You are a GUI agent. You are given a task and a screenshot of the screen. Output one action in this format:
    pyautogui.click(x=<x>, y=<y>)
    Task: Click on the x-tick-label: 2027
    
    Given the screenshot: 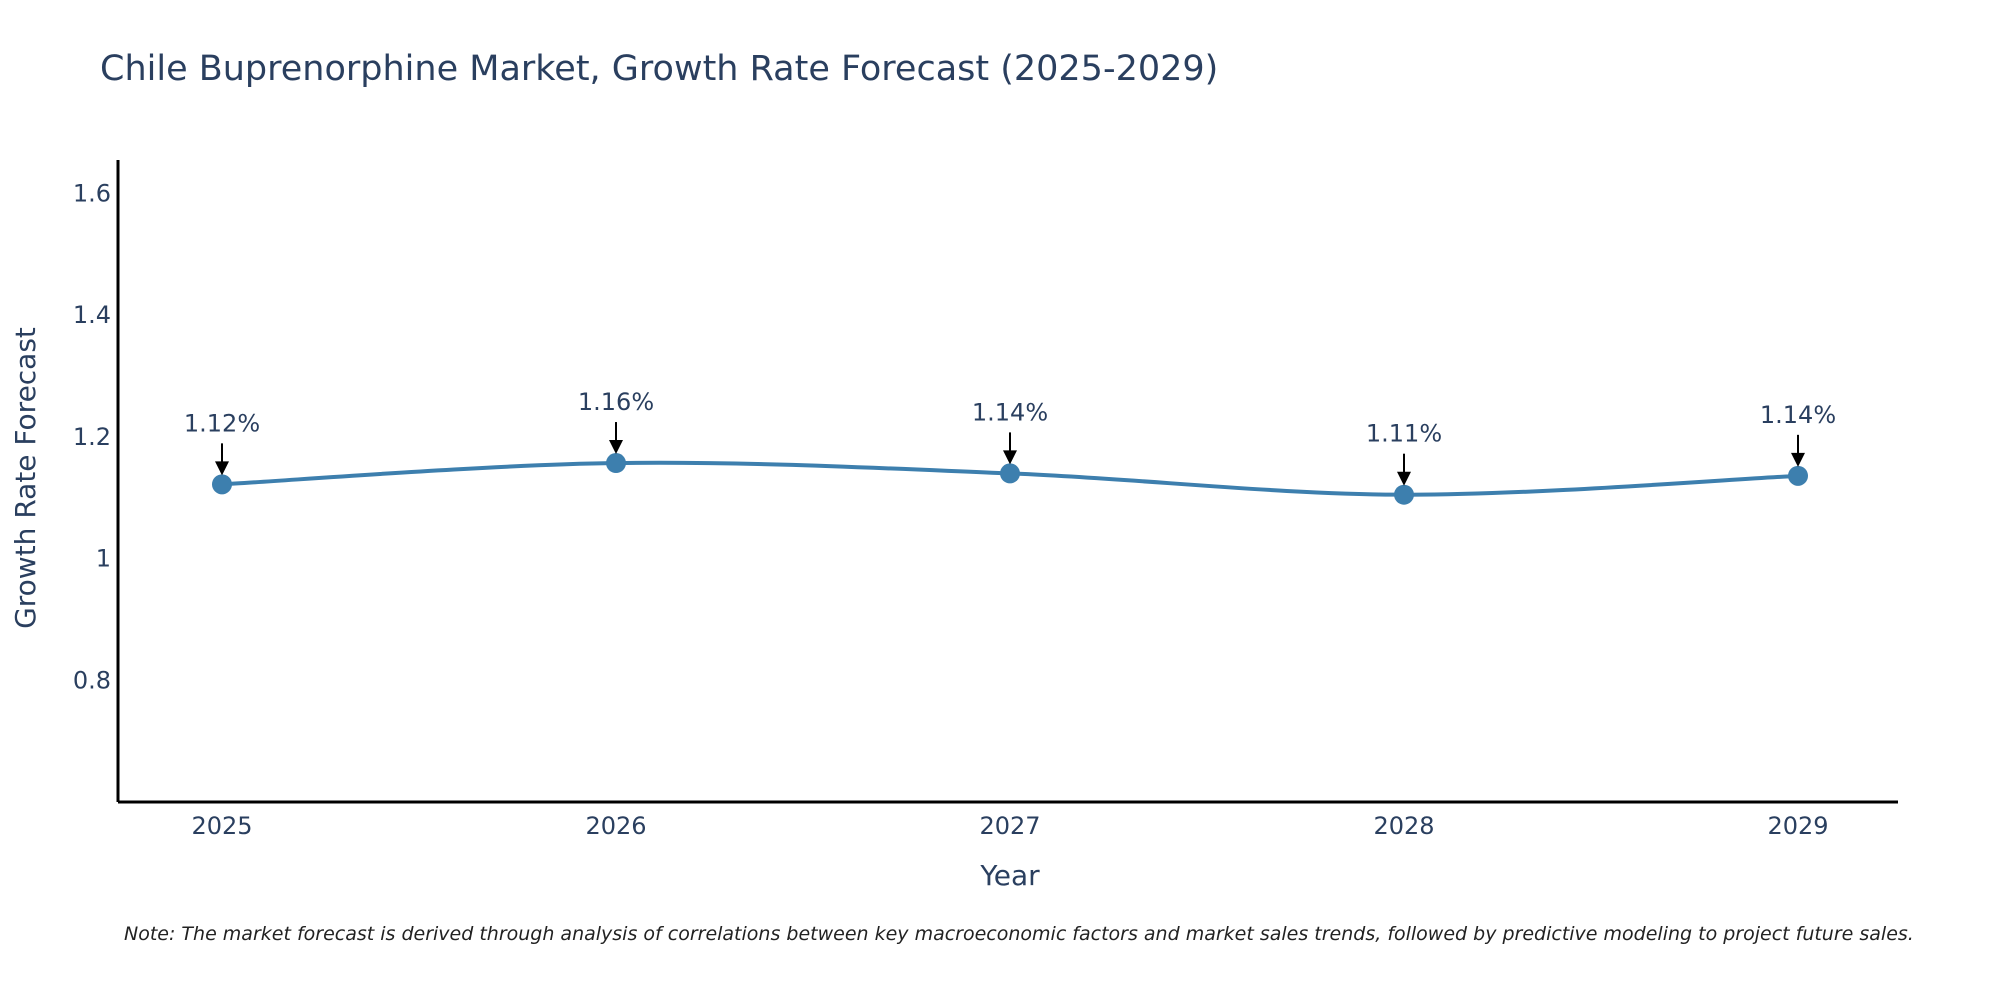 What is the action you would take?
    pyautogui.click(x=1009, y=826)
    